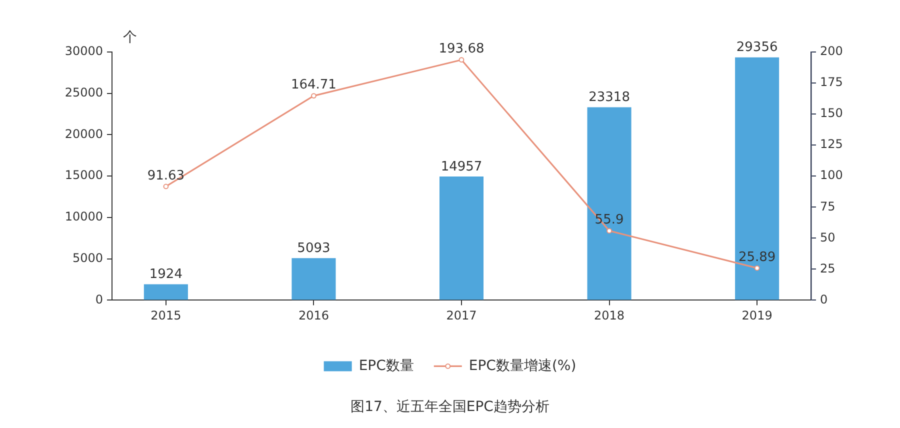 This screenshot has width=900, height=428. What do you see at coordinates (87, 257) in the screenshot?
I see `y-tick-label: 5000` at bounding box center [87, 257].